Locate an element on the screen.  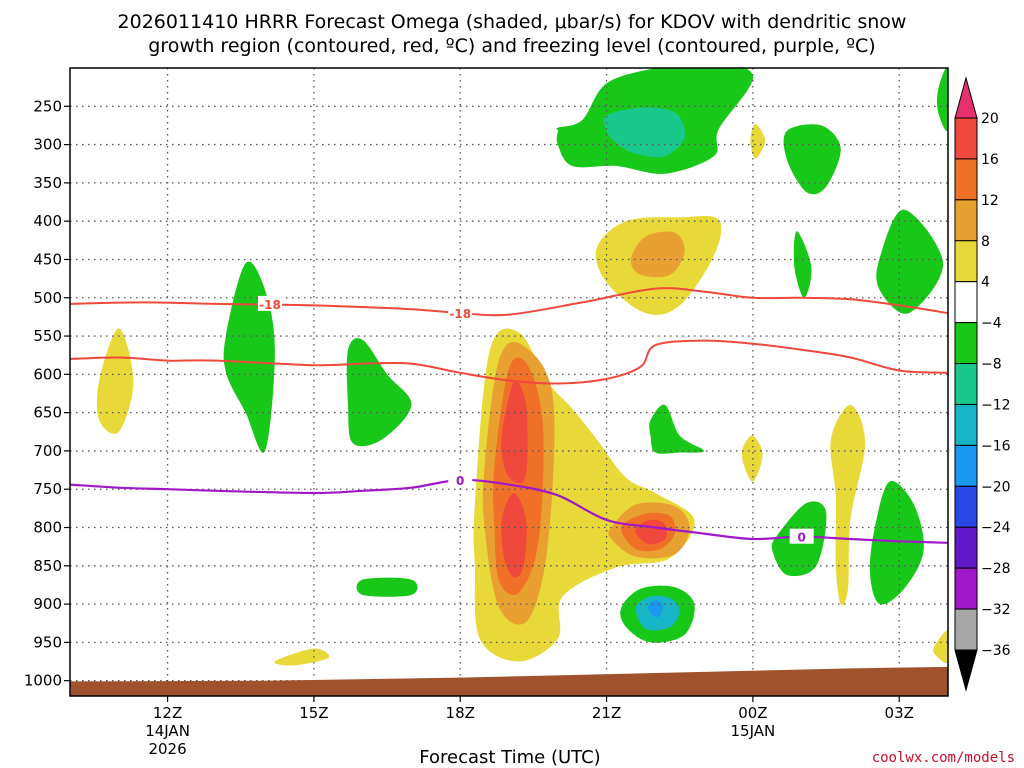
colorbar-top-arrow is located at coordinates (966, 97).